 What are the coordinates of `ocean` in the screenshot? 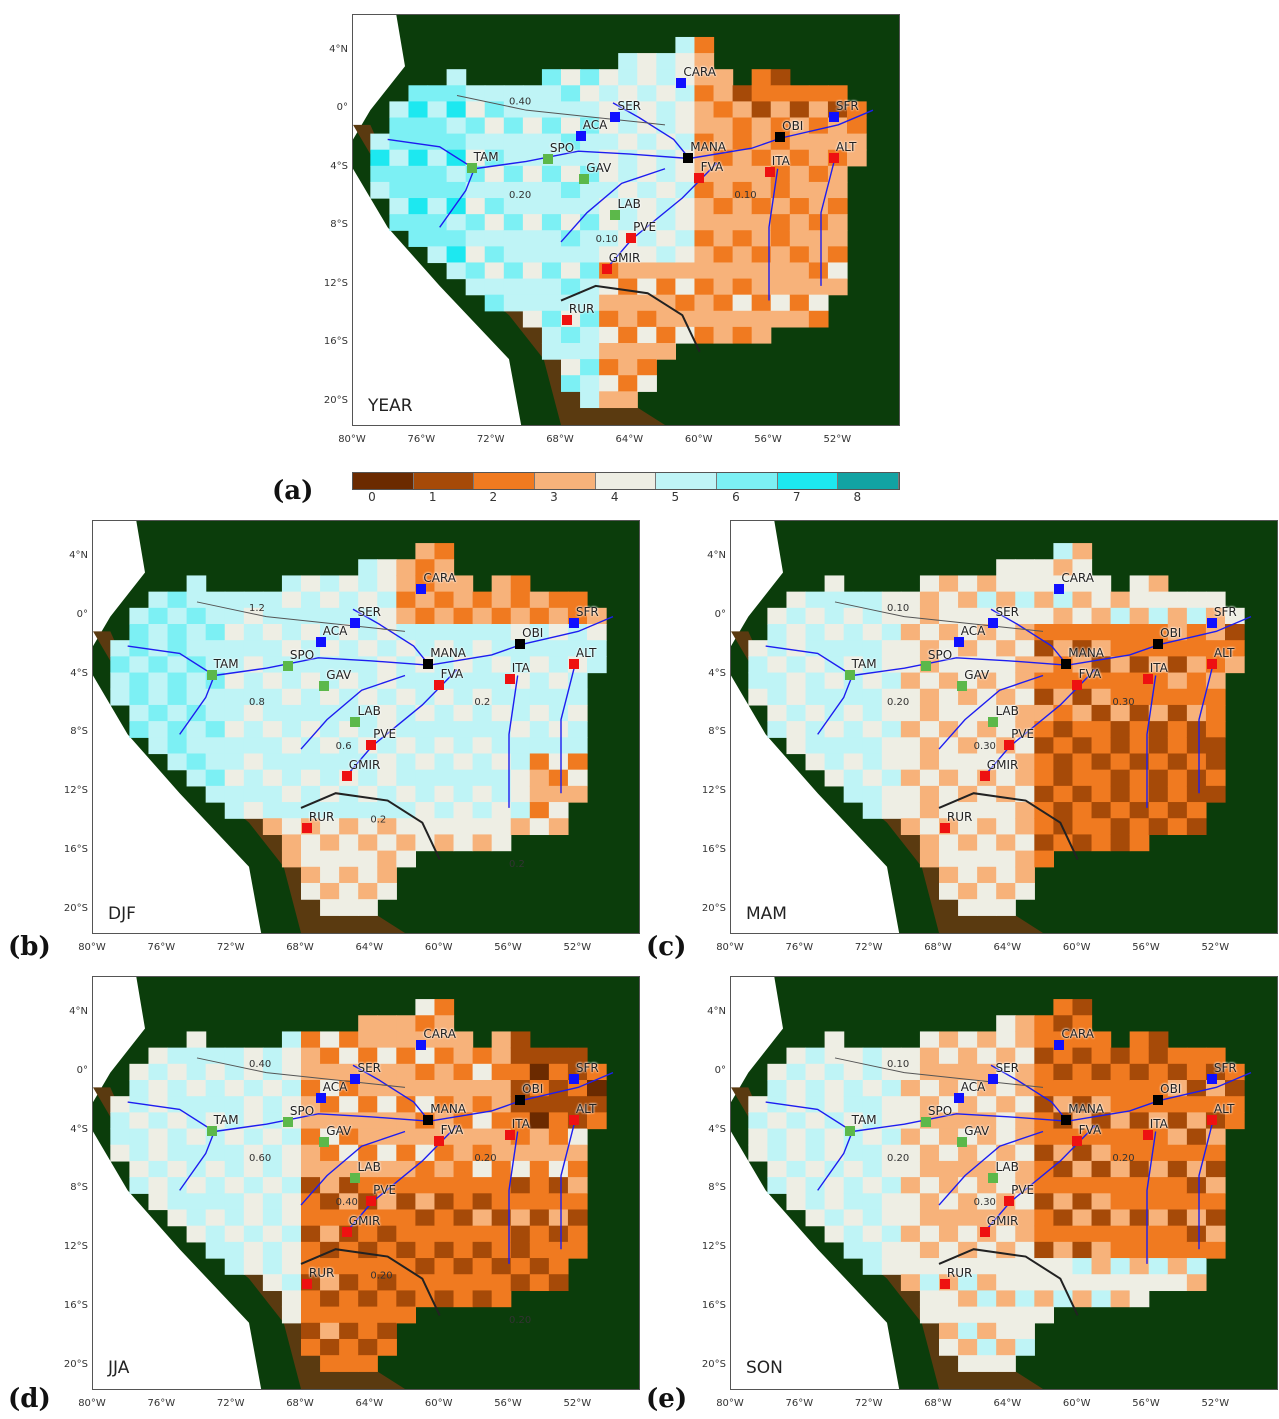 It's located at (815, 1183).